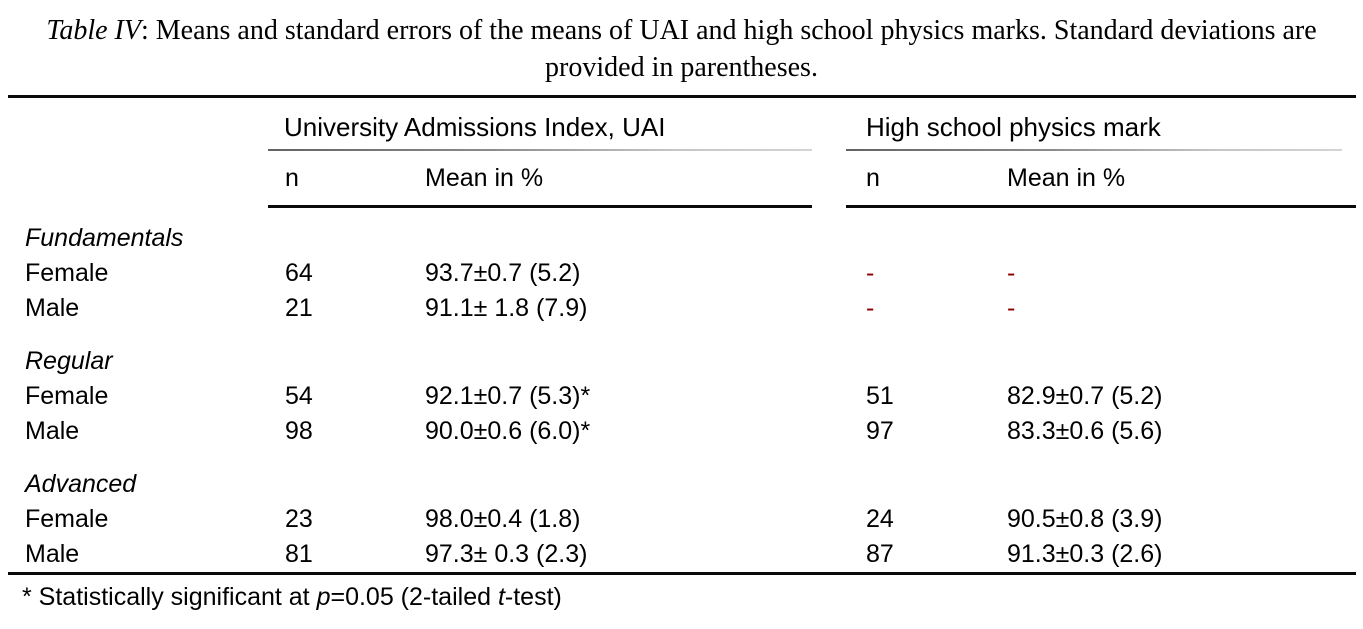 The width and height of the screenshot is (1363, 629). I want to click on group-name: Fundamentals, so click(104, 238).